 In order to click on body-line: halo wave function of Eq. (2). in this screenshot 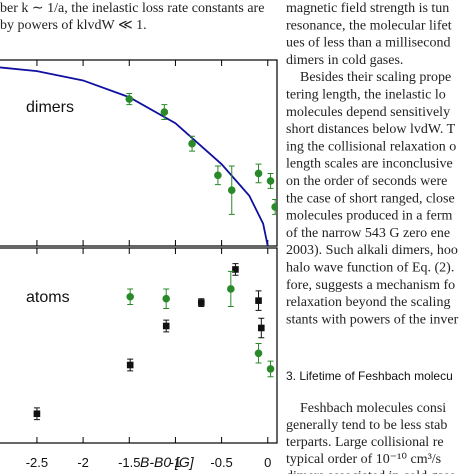, I will do `click(370, 268)`.